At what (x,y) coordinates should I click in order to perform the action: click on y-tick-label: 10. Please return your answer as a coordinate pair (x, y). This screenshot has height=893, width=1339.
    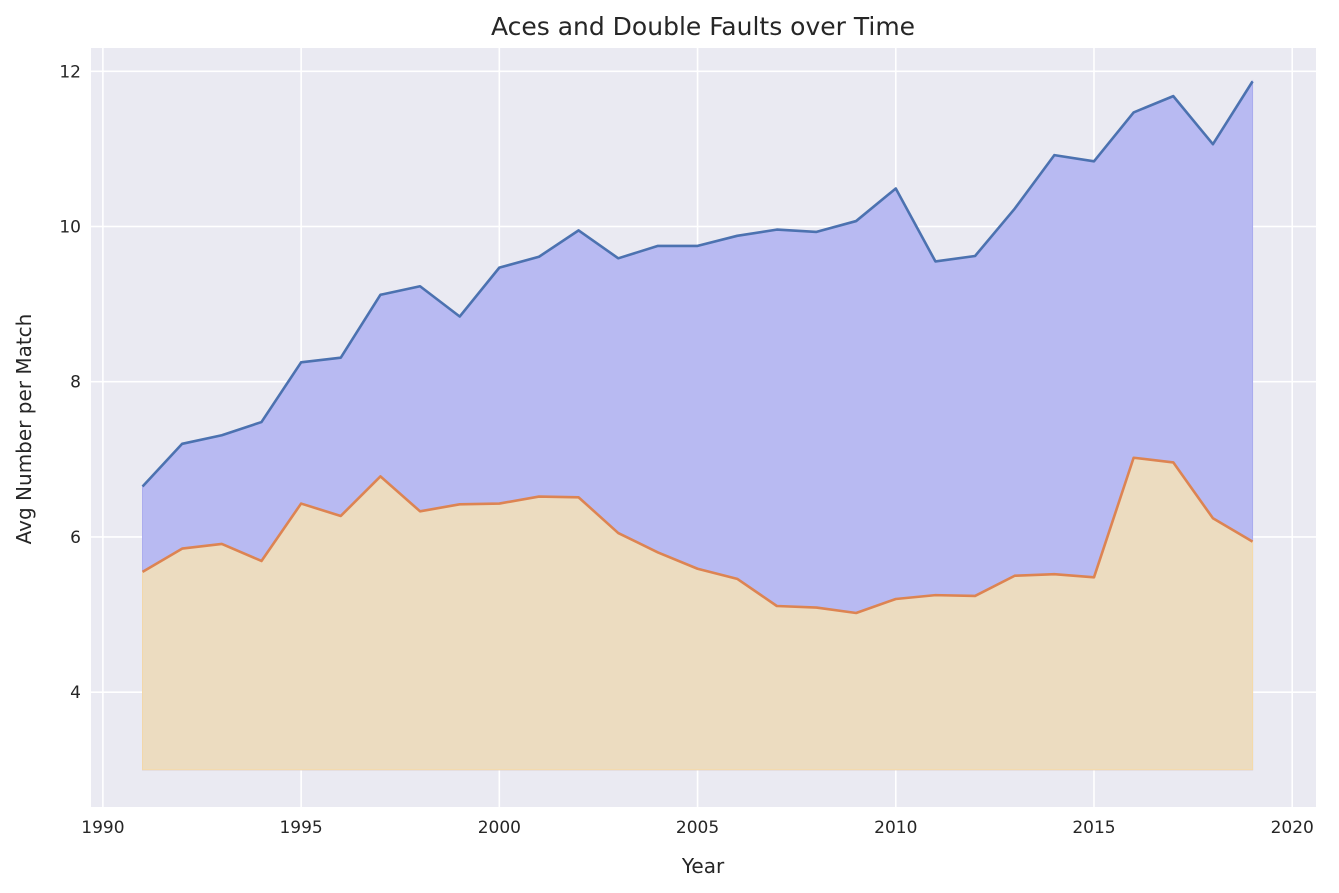
    Looking at the image, I should click on (70, 227).